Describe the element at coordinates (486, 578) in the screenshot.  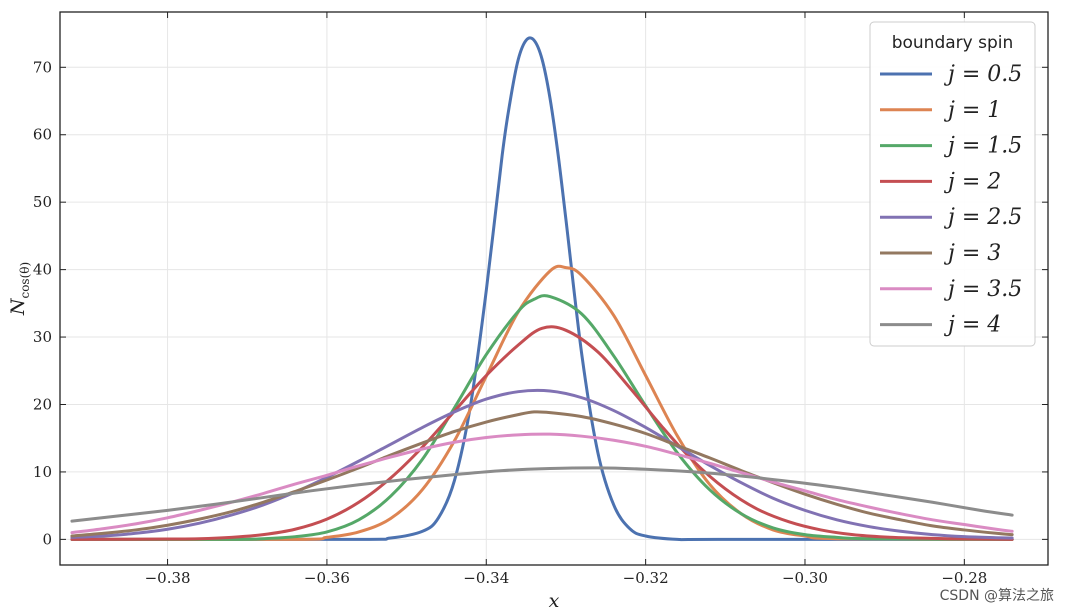
I see `x-tick-label: −0.34` at that location.